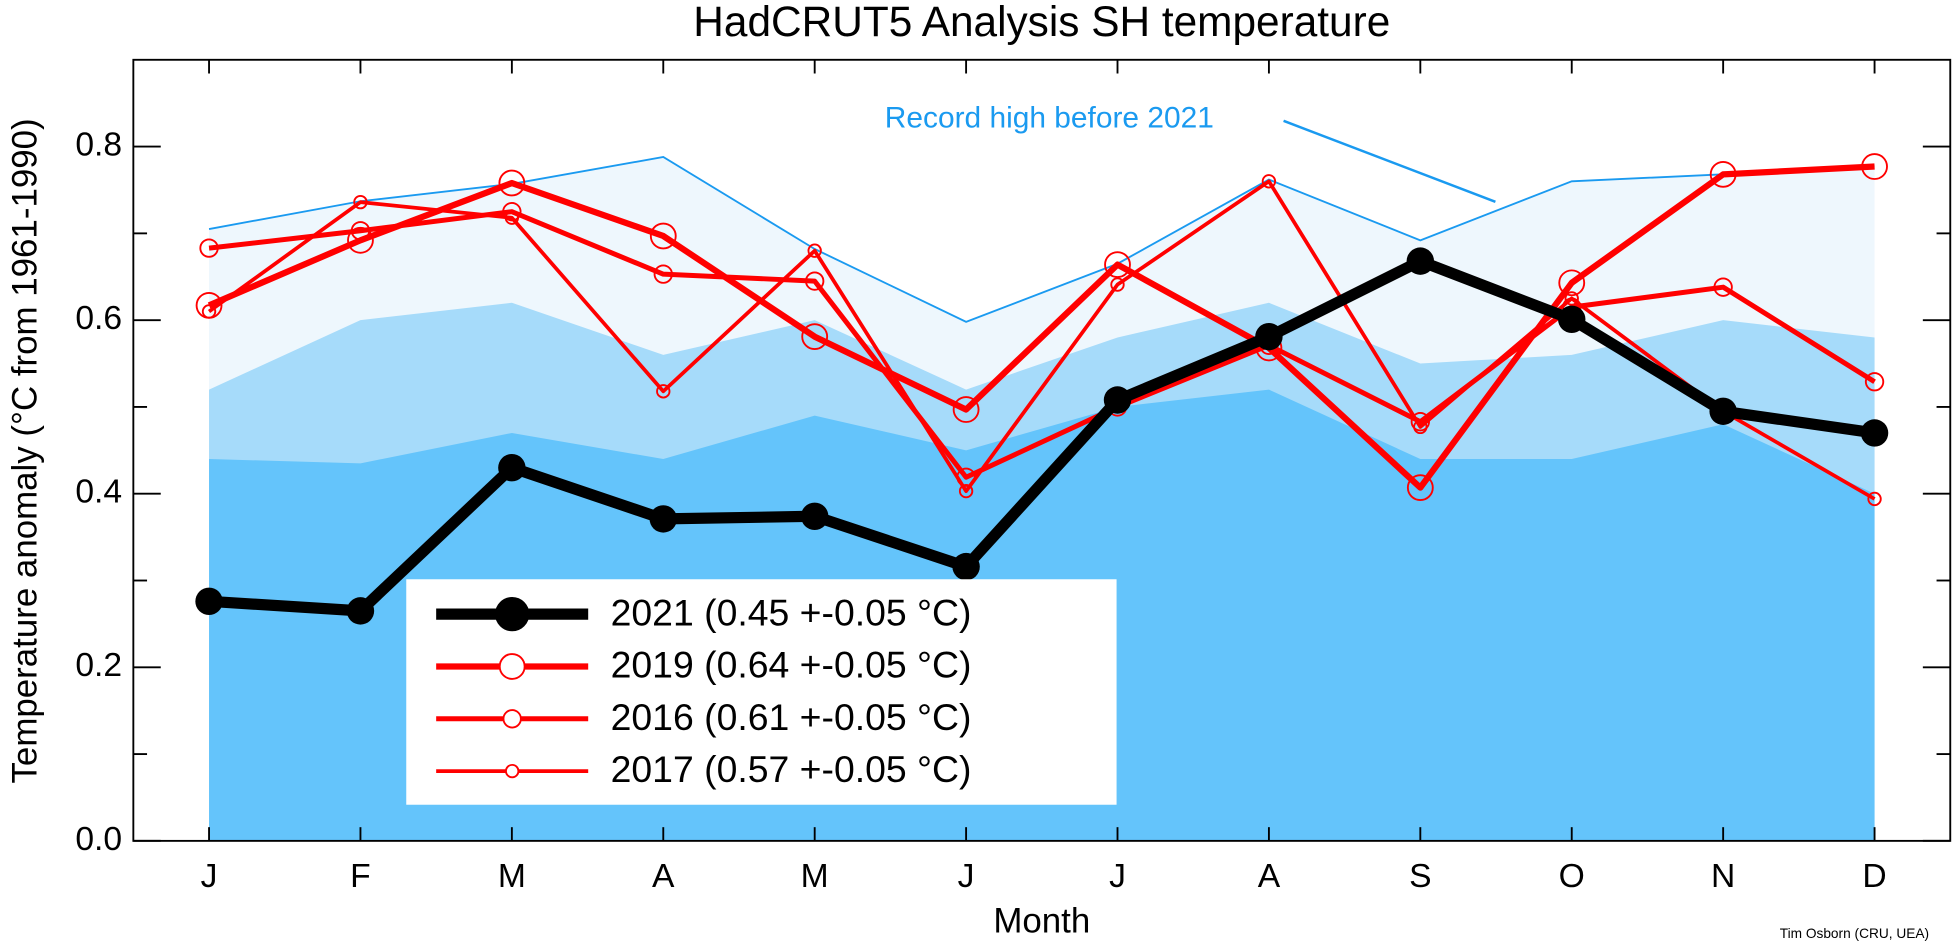  Describe the element at coordinates (1572, 876) in the screenshot. I see `x-tick-label: O` at that location.